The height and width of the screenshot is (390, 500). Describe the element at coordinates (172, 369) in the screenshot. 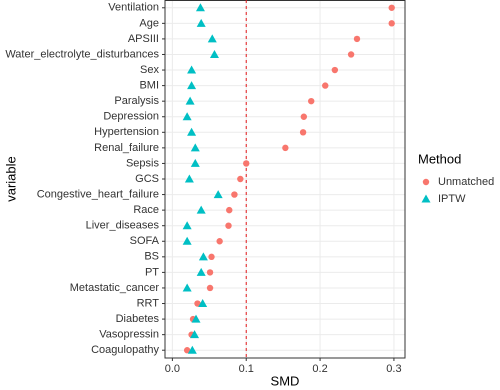

I see `x-tick-label: 0.0` at that location.